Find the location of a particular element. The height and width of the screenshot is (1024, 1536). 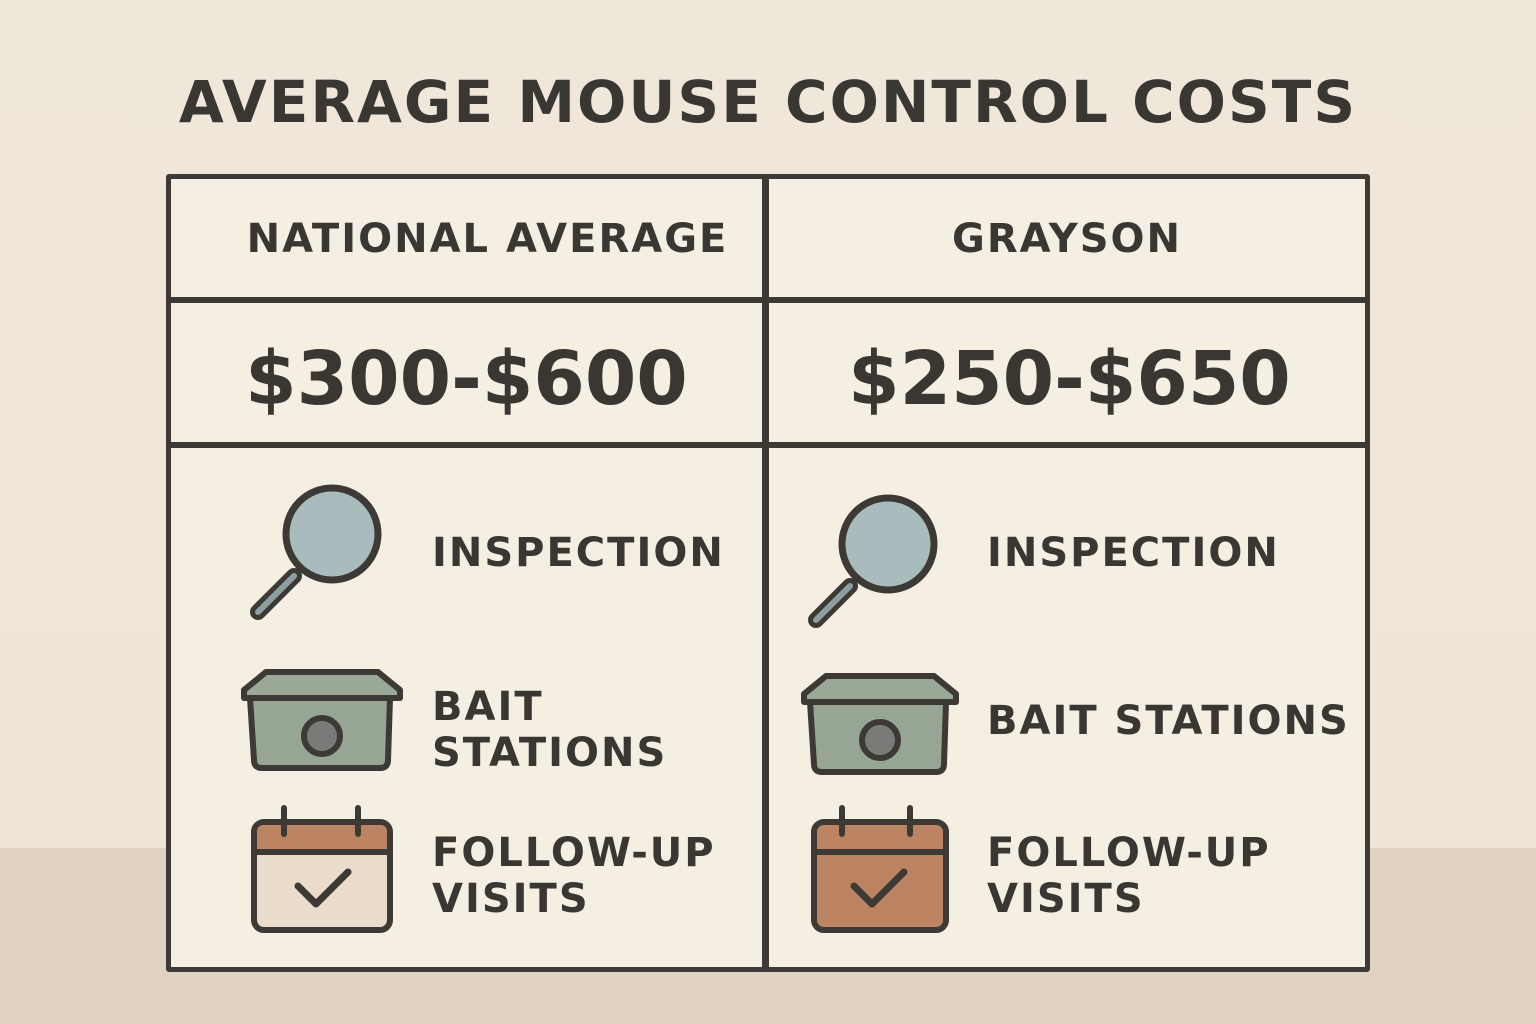

price-grayson: $250-$650 is located at coordinates (1069, 379).